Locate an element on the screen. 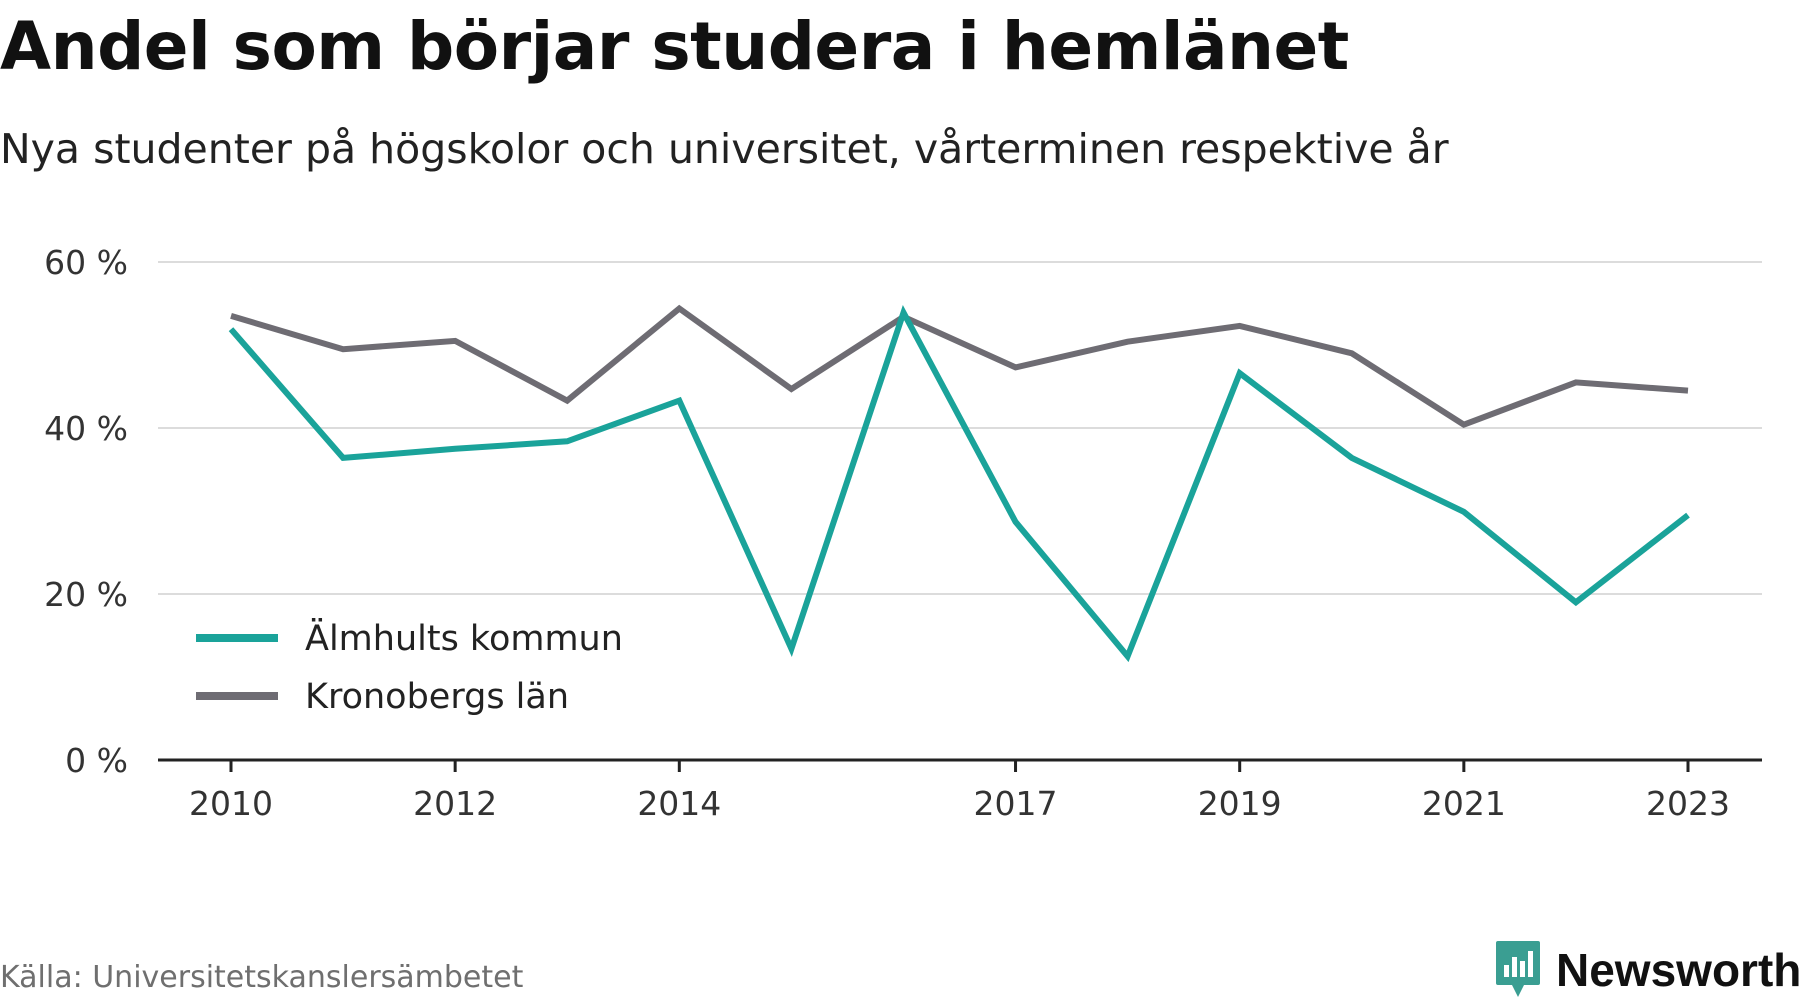 The image size is (1800, 1002). x-tick-label: 2017 is located at coordinates (1016, 803).